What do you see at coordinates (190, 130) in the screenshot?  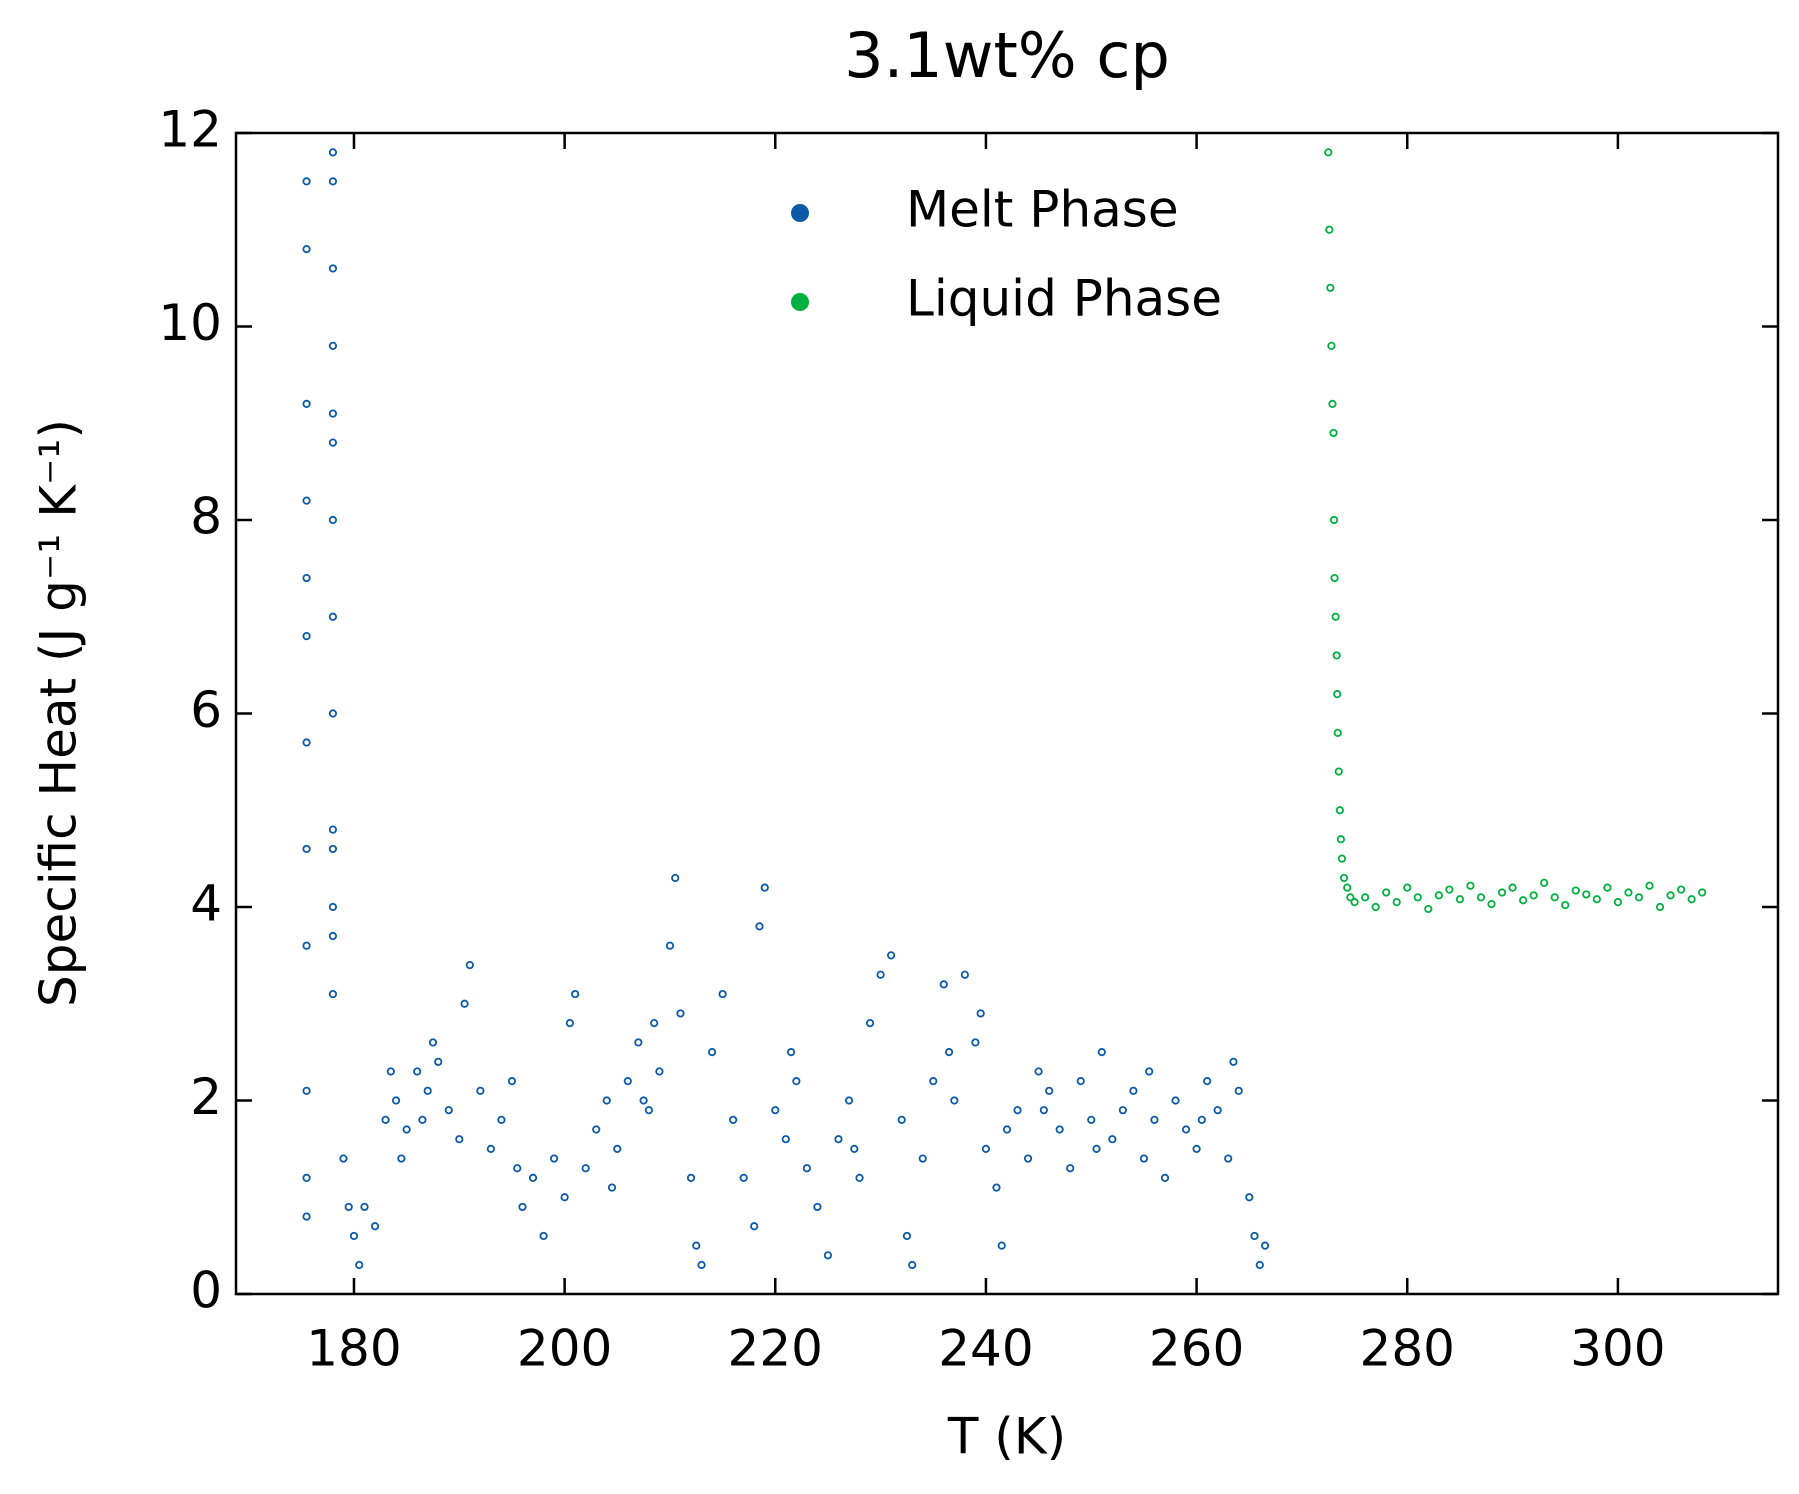 I see `y-tick-label: 12` at bounding box center [190, 130].